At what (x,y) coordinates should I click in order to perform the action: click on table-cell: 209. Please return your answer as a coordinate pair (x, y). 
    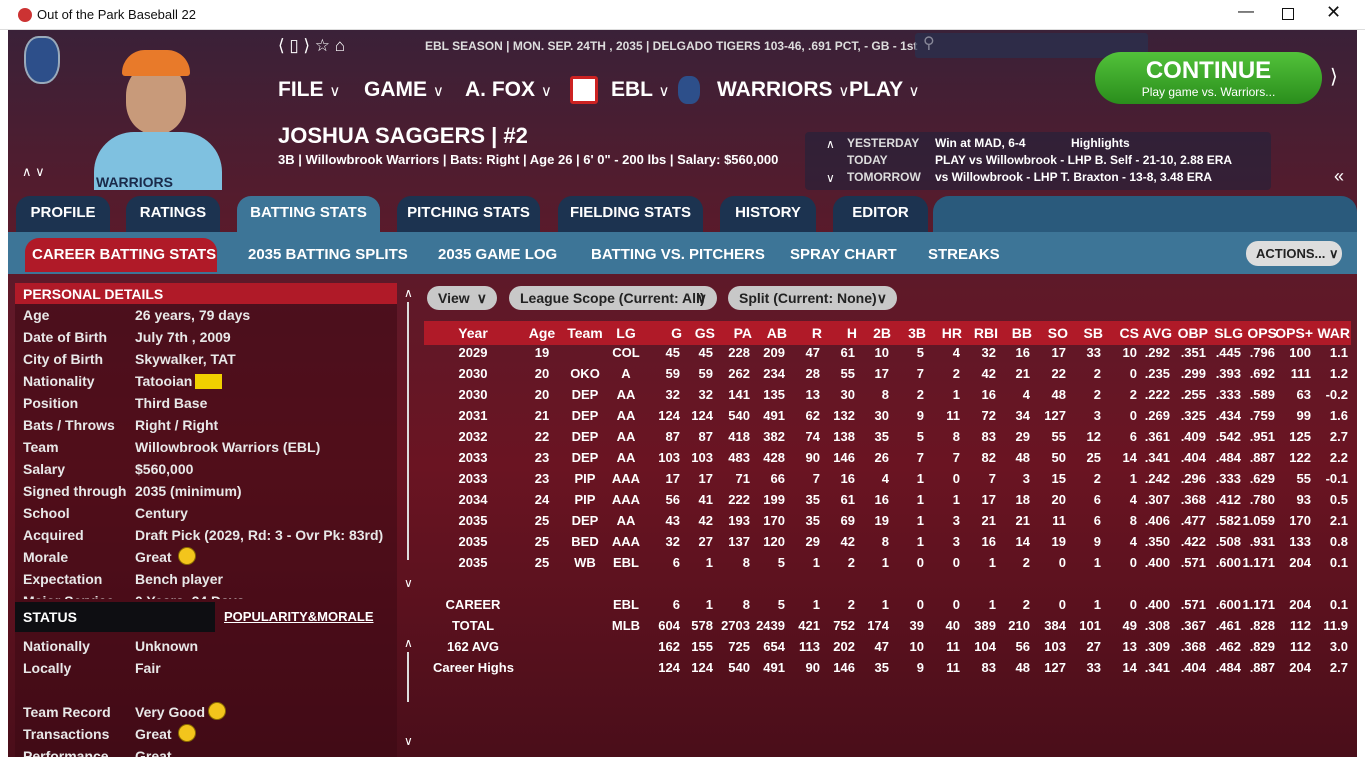
    Looking at the image, I should click on (774, 352).